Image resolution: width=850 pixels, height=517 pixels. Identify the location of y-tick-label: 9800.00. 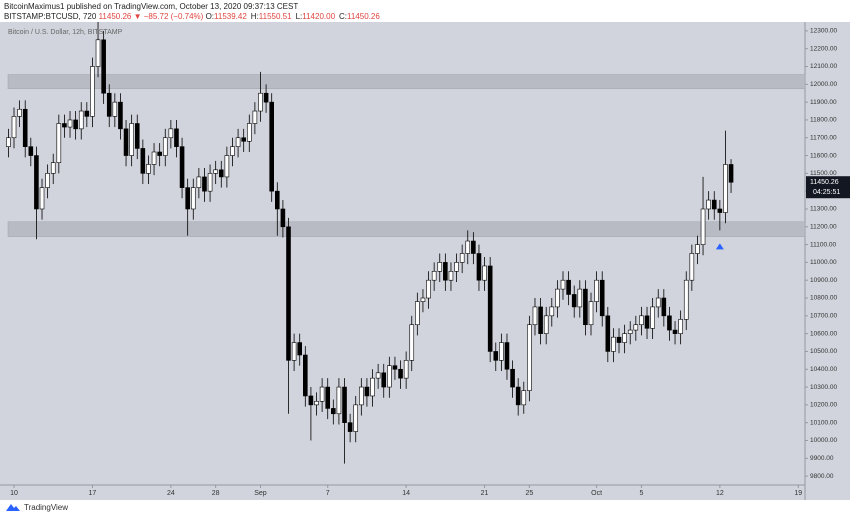
(822, 476).